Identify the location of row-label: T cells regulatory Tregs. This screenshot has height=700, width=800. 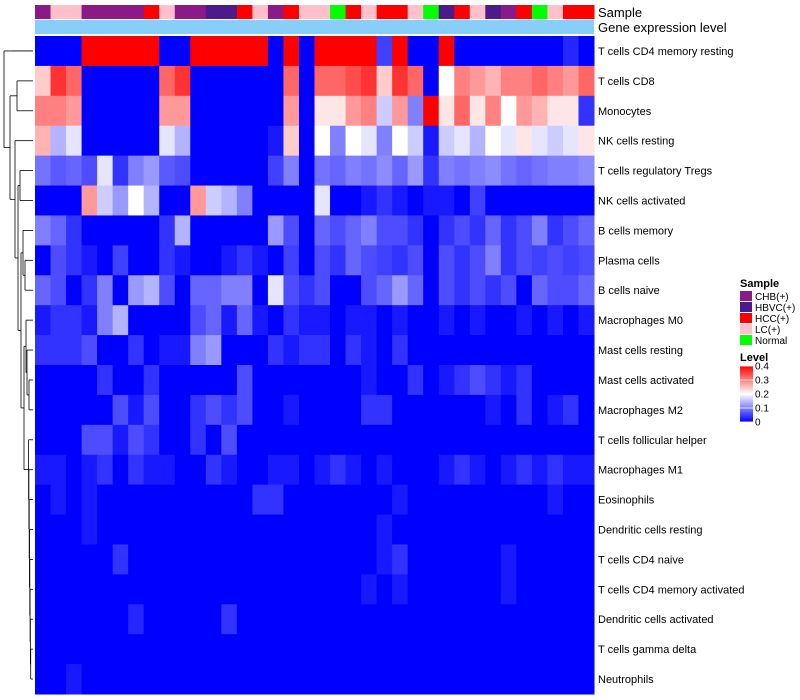
(655, 172).